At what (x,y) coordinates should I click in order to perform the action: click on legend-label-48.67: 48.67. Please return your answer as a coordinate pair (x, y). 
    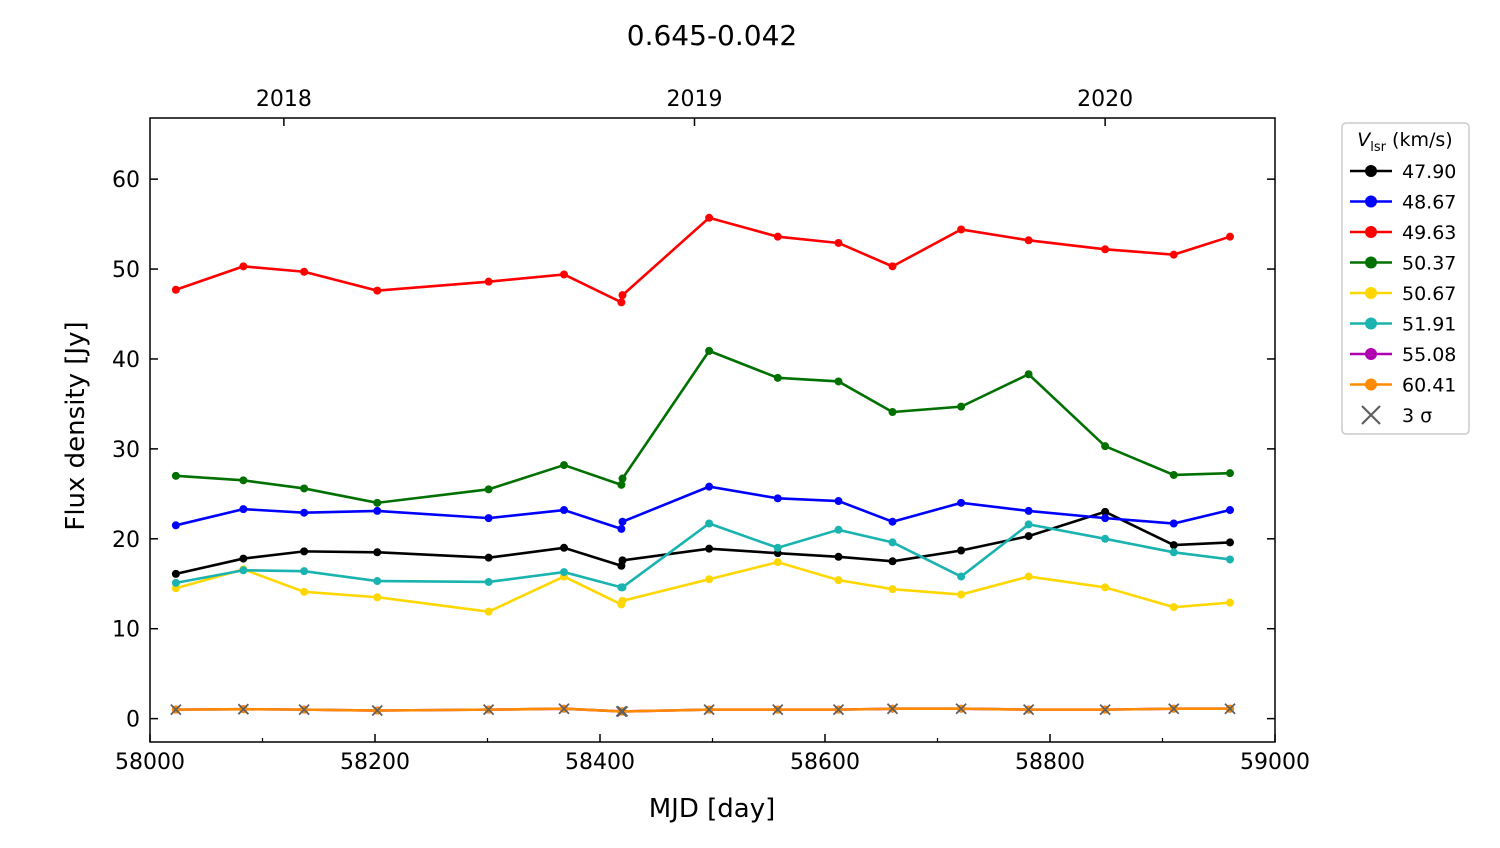
    Looking at the image, I should click on (1429, 203).